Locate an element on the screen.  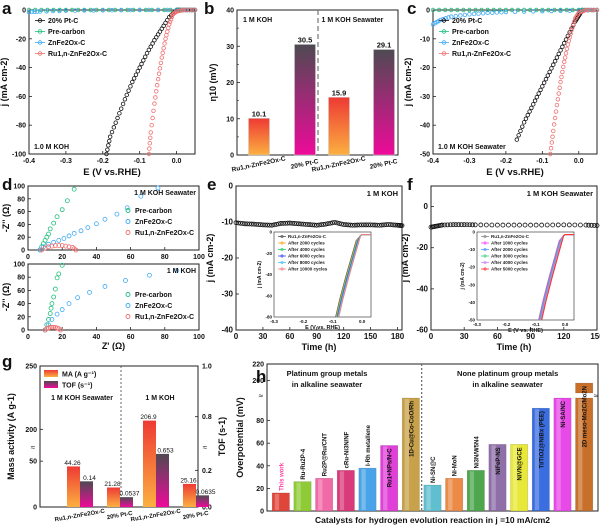
axis-break-icon: ≈ is located at coordinates (261, 396).